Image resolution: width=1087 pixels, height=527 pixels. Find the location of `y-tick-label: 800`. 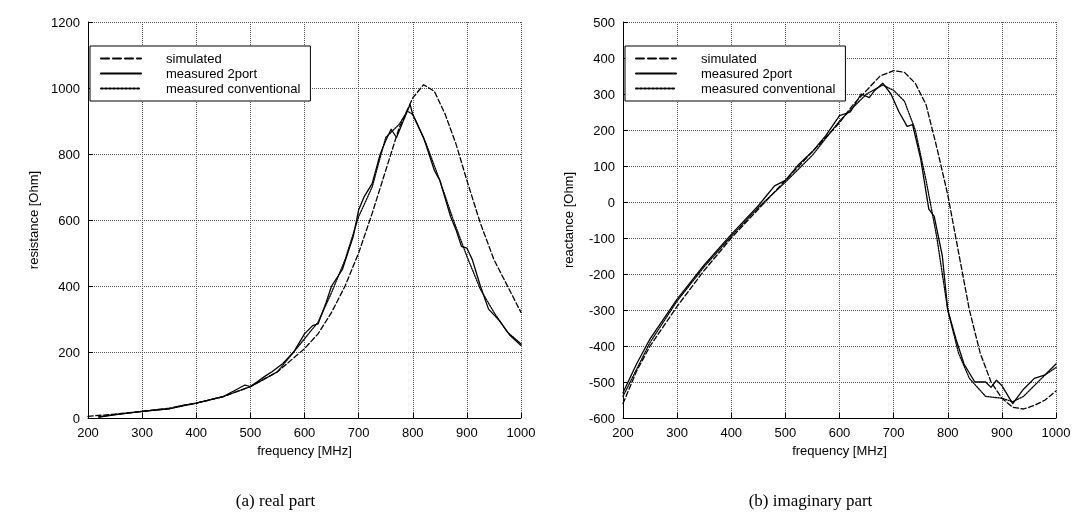

y-tick-label: 800 is located at coordinates (69, 154).